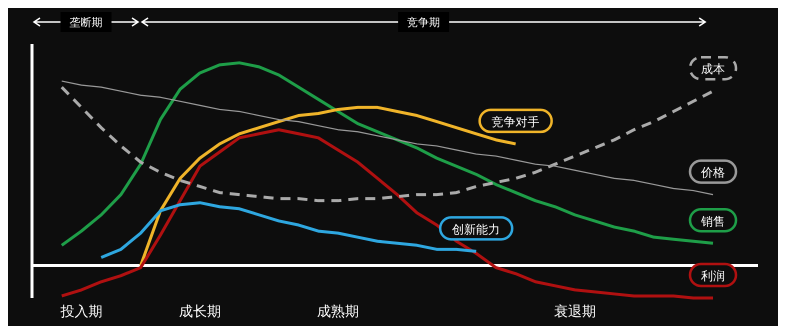 This screenshot has width=786, height=334. I want to click on series-label: 创新能力, so click(476, 229).